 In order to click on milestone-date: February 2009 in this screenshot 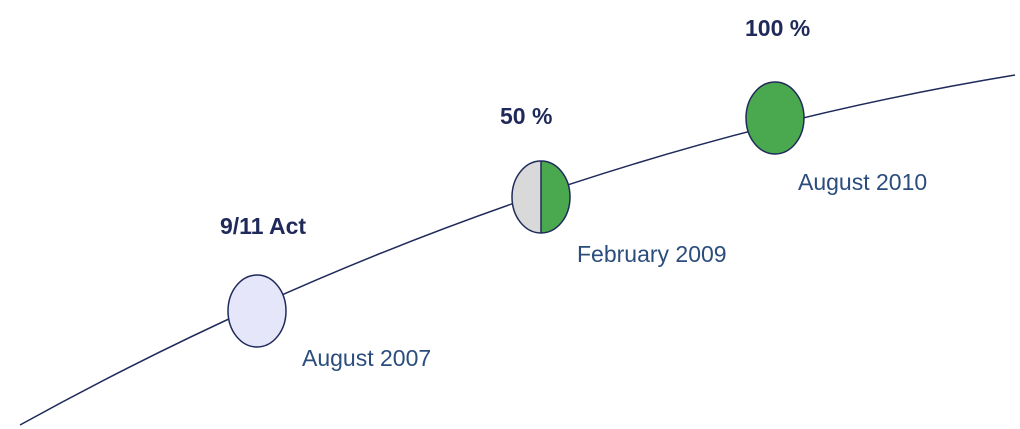, I will do `click(652, 254)`.